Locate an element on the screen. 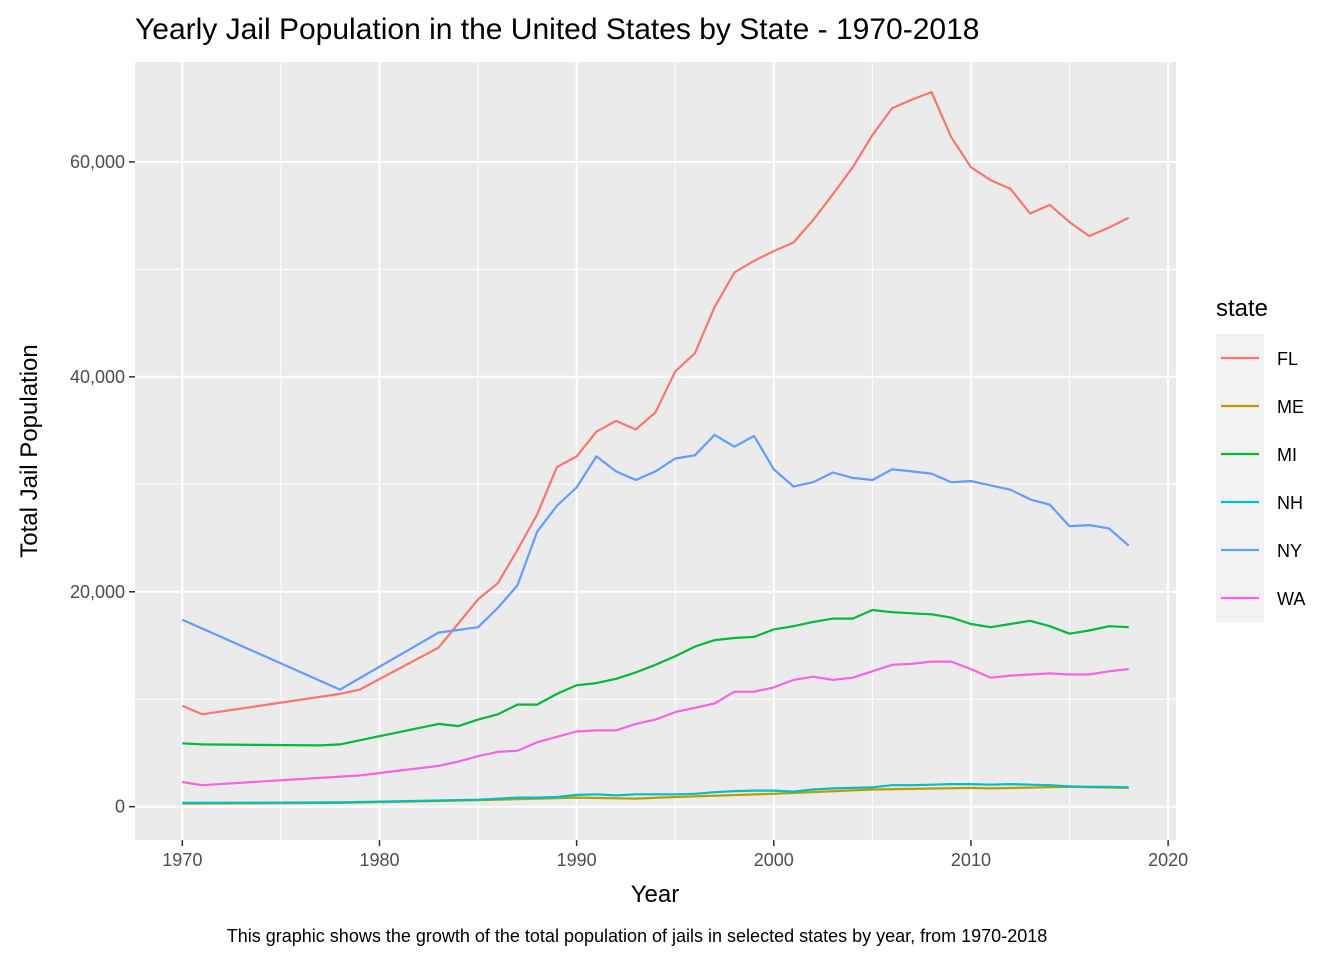 Image resolution: width=1344 pixels, height=960 pixels. x-tick-label: 1970 is located at coordinates (182, 860).